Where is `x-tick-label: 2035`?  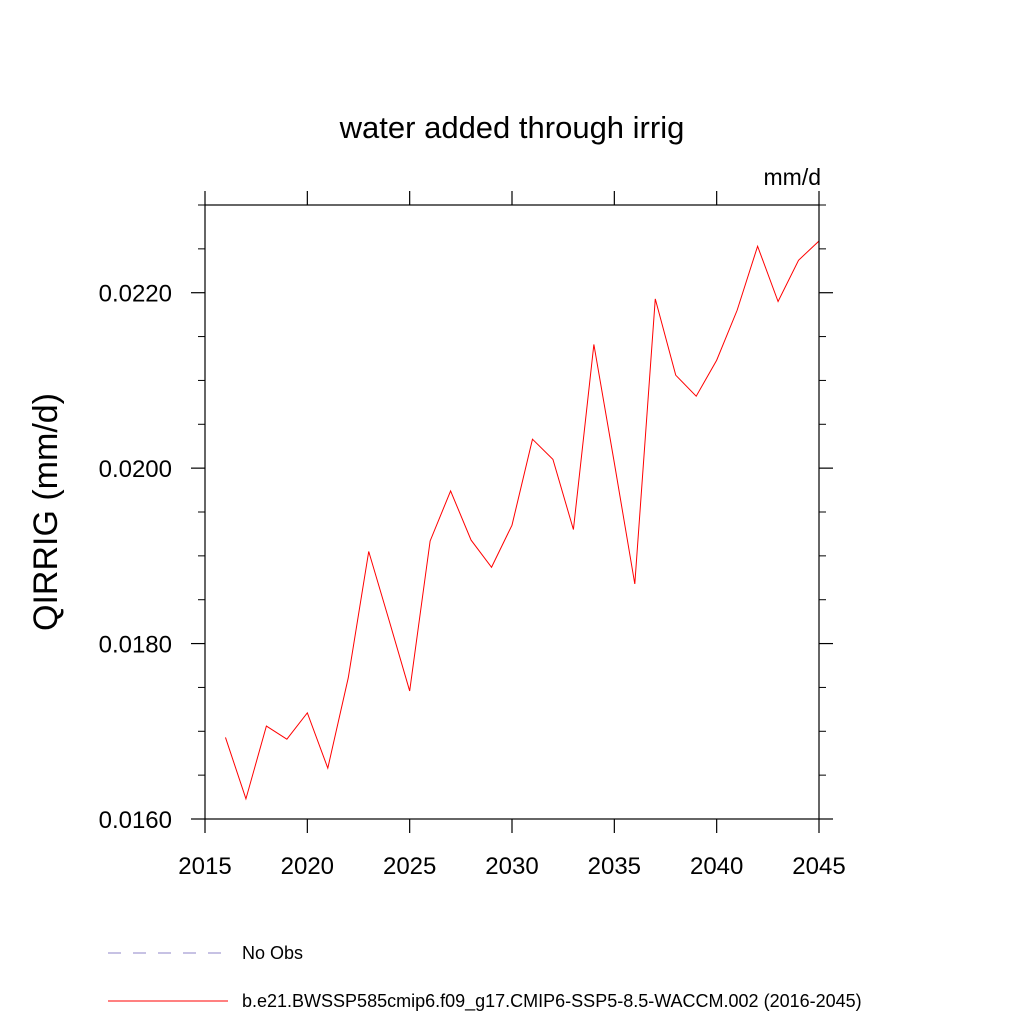 x-tick-label: 2035 is located at coordinates (614, 866).